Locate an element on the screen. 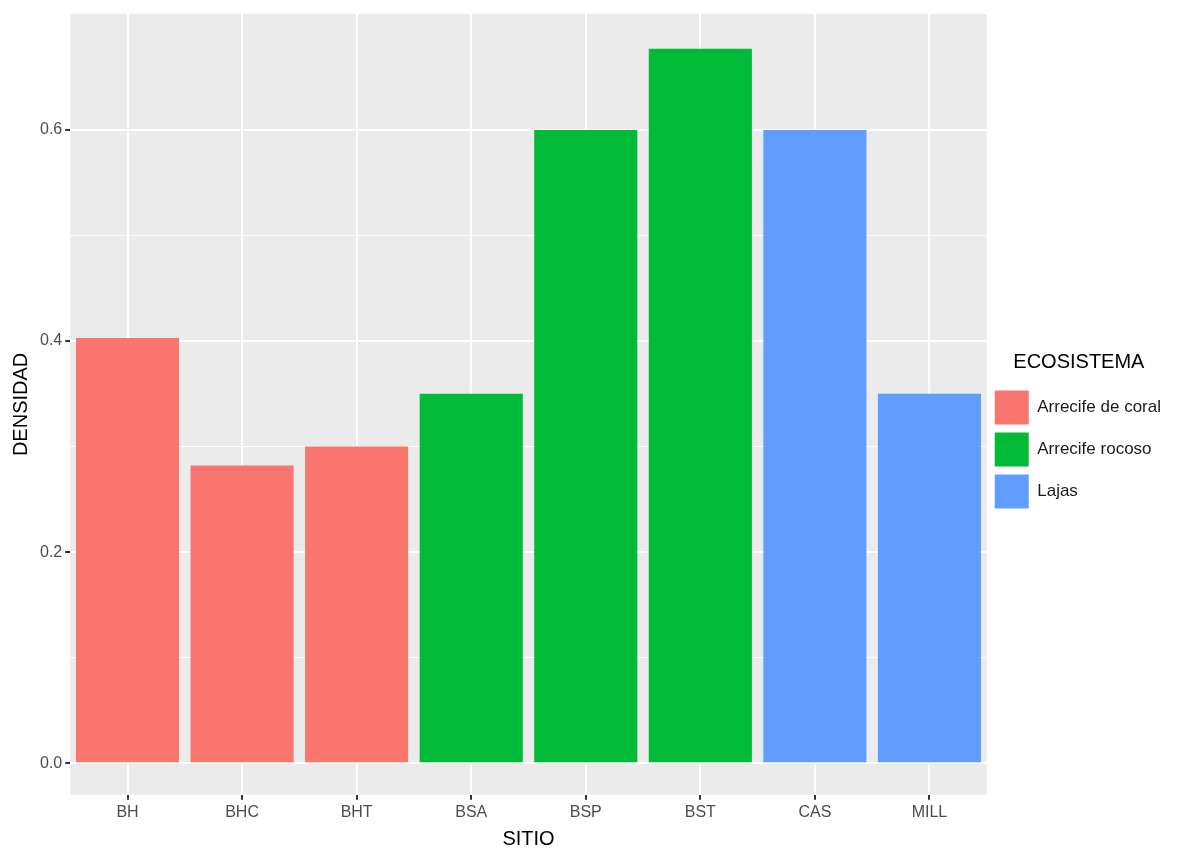  x-tick-label: MILL is located at coordinates (929, 811).